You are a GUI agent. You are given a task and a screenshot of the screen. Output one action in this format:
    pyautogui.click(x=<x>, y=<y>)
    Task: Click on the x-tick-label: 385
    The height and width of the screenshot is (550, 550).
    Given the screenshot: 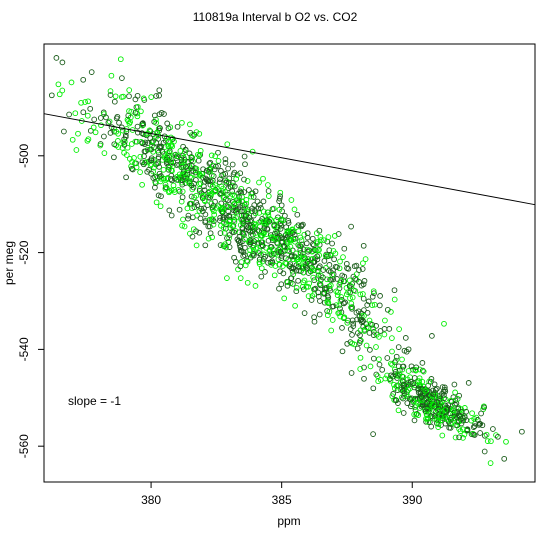 What is the action you would take?
    pyautogui.click(x=282, y=500)
    